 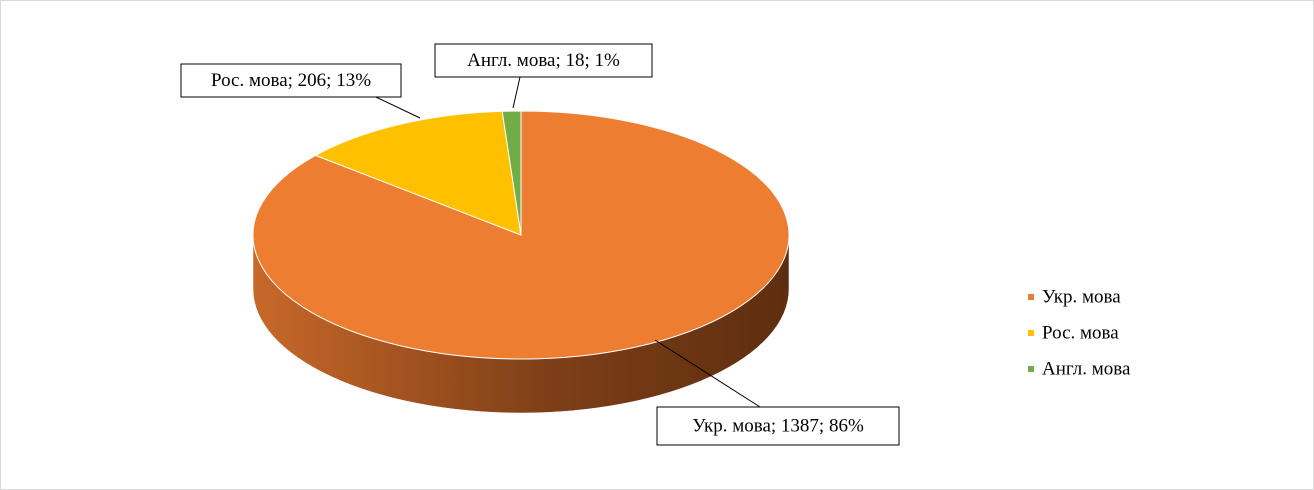 What do you see at coordinates (1080, 332) in the screenshot?
I see `legend-label: Рос. мова` at bounding box center [1080, 332].